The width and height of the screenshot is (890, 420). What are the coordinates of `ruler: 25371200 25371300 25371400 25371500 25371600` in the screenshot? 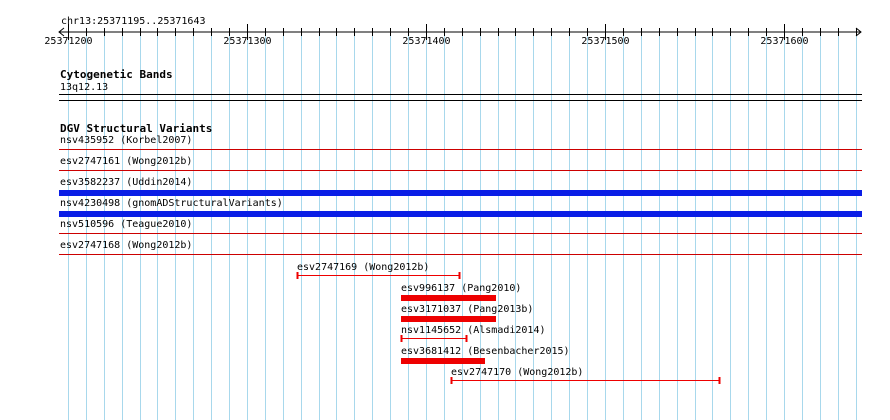 It's located at (450, 35).